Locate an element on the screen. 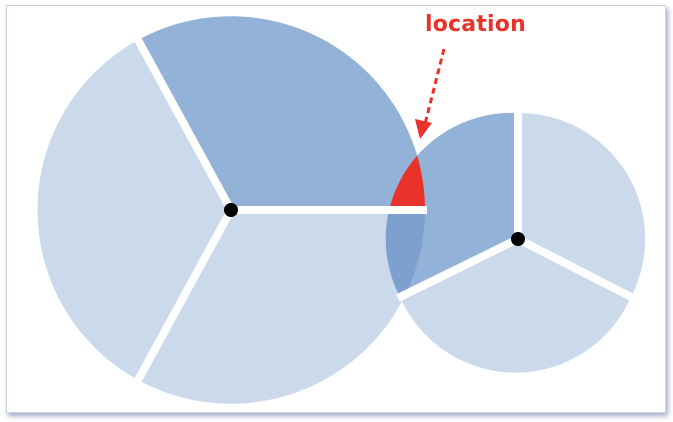 The image size is (673, 422). large-separator-lower is located at coordinates (184, 296).